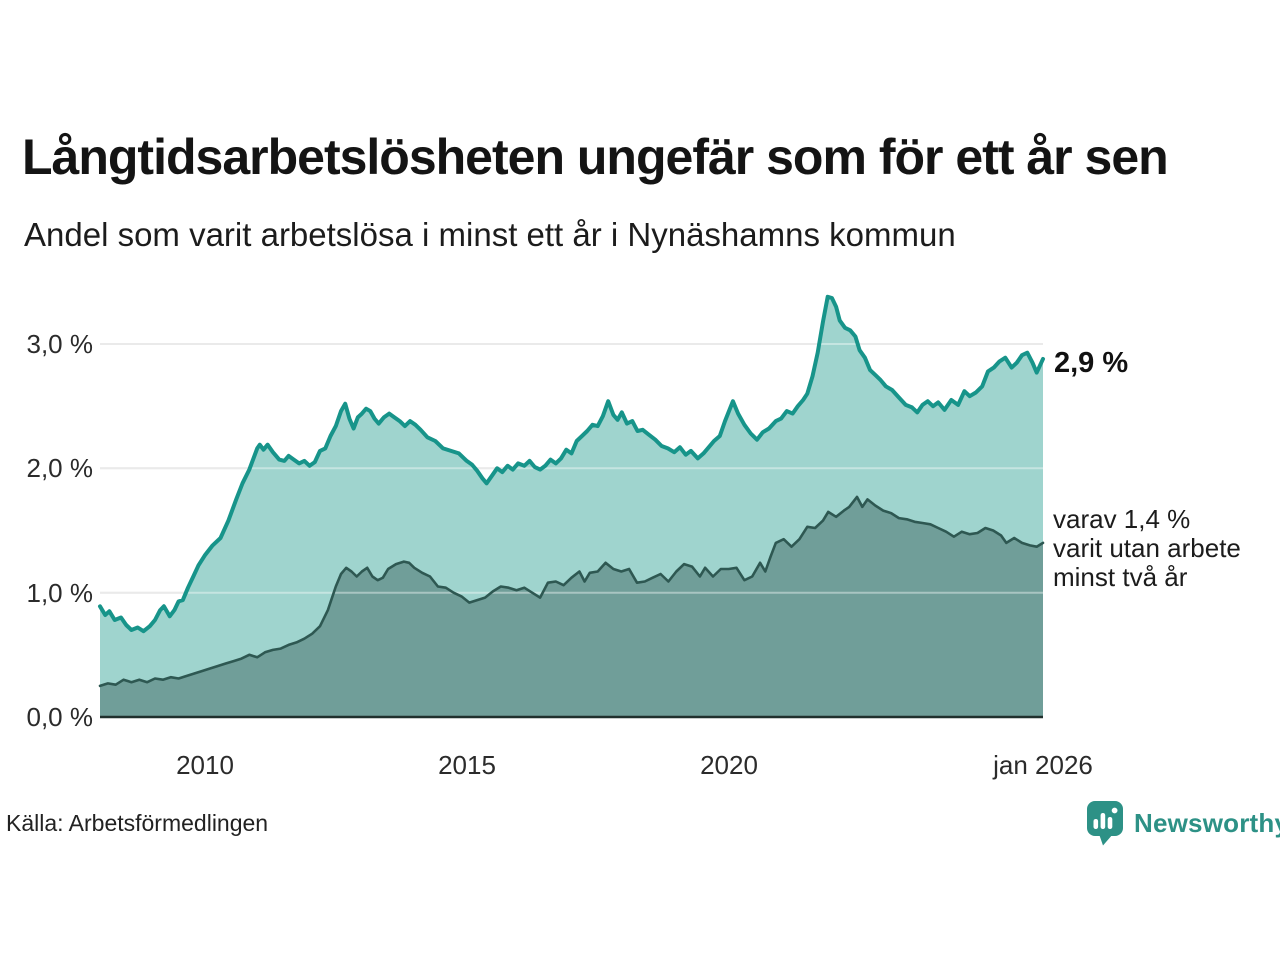 This screenshot has height=960, width=1280. I want to click on series2-annotation-line3: minst två år, so click(1120, 577).